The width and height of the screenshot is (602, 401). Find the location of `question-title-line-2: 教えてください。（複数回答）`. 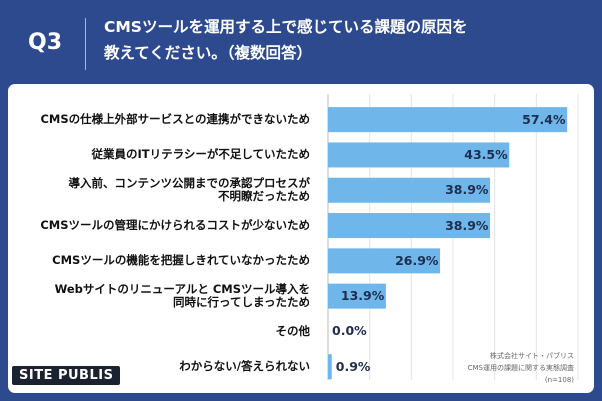

question-title-line-2: 教えてください。（複数回答） is located at coordinates (208, 53).